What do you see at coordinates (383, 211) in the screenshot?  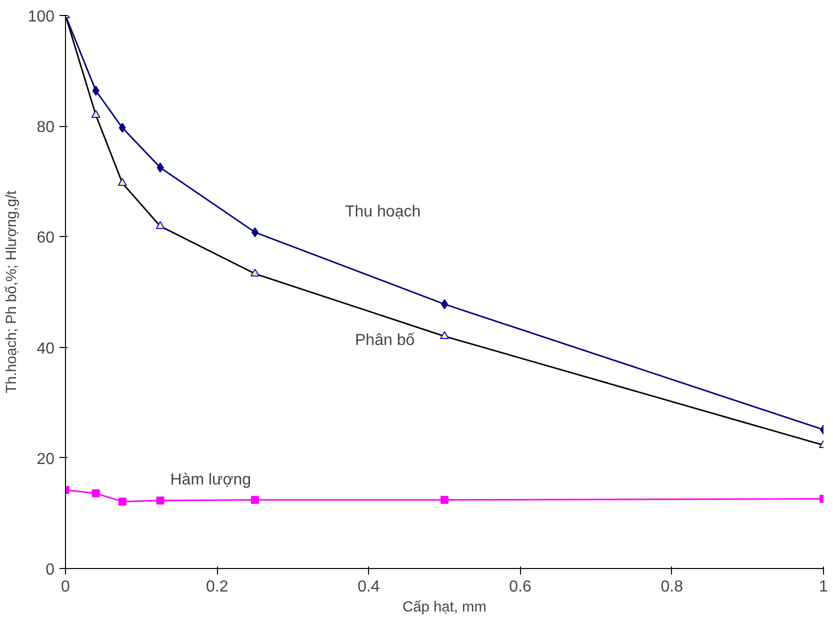 I see `text: Thu hoạch` at bounding box center [383, 211].